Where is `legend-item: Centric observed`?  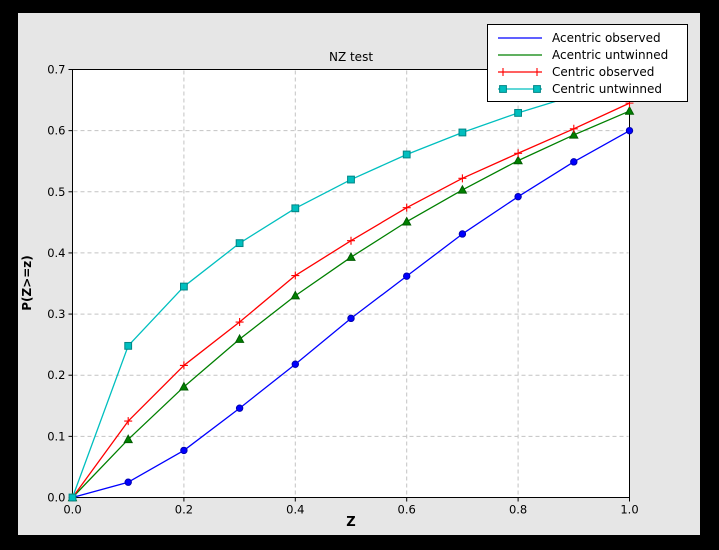
legend-item: Centric observed is located at coordinates (589, 71).